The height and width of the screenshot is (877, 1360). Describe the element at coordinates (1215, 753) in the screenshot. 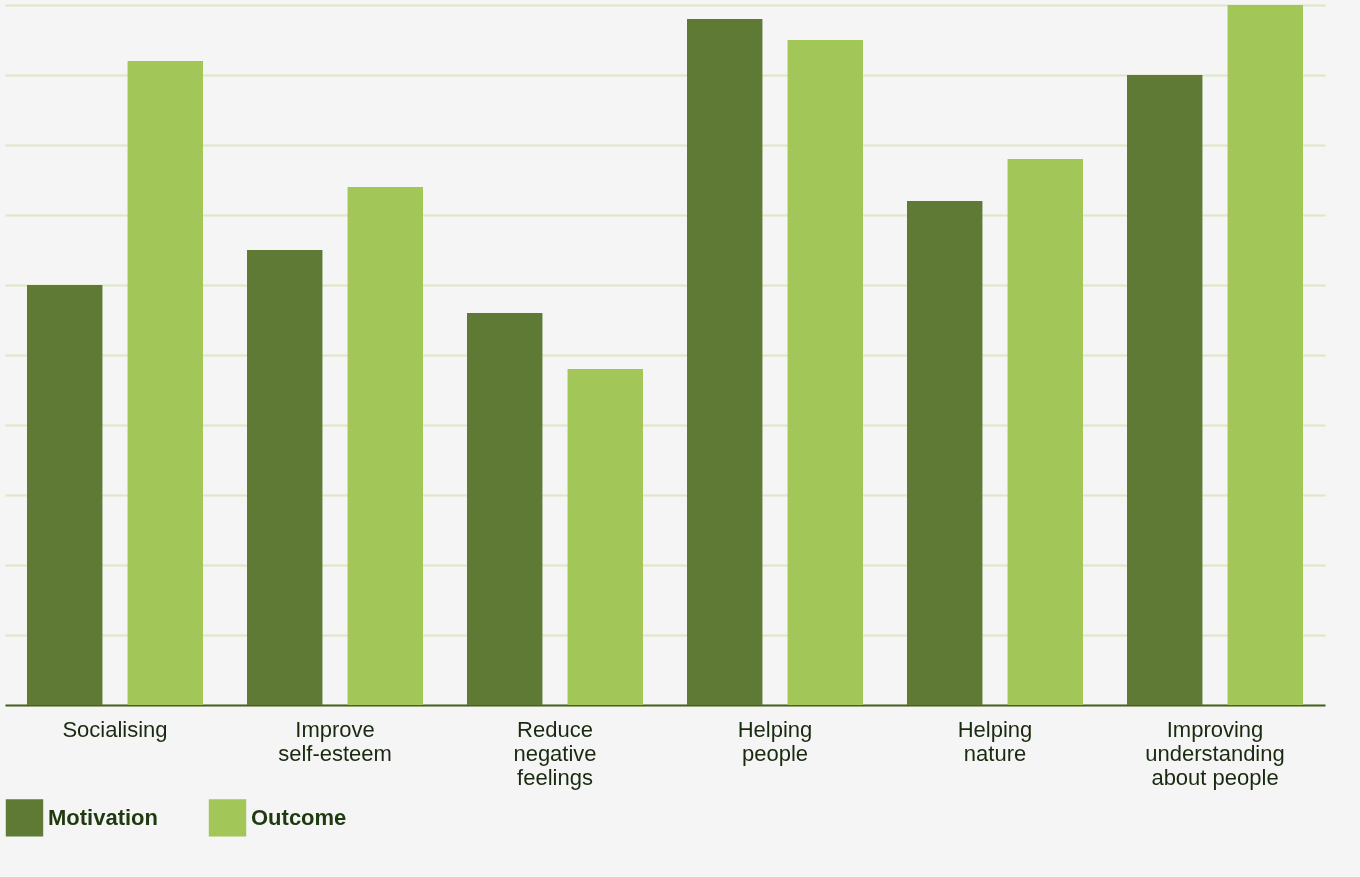

I see `x-tick-label: Improving understanding about people` at that location.